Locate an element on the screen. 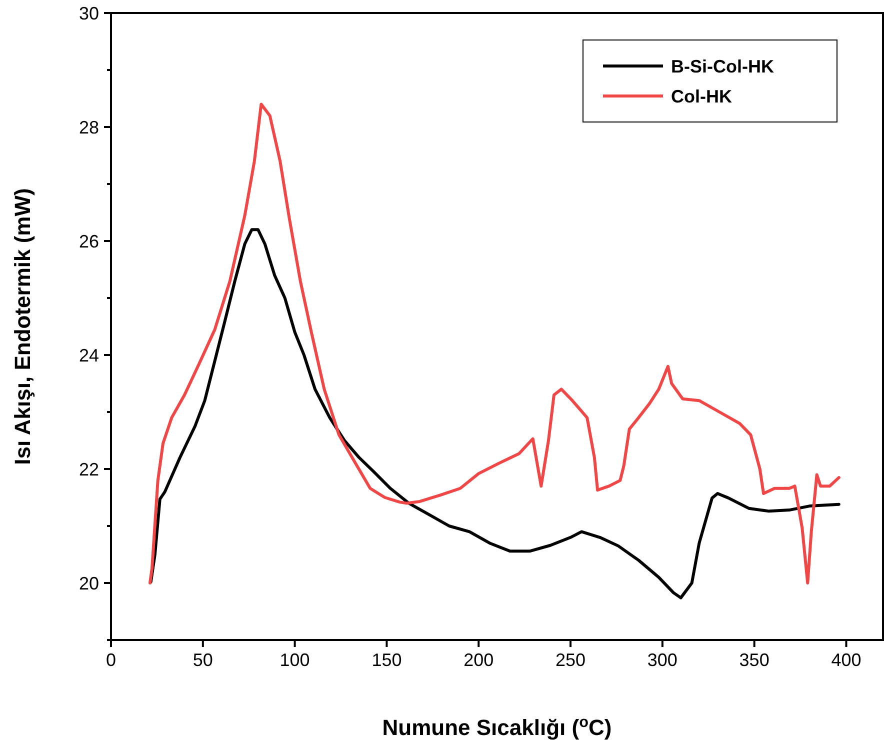  x-tick-label: 200 is located at coordinates (479, 660).